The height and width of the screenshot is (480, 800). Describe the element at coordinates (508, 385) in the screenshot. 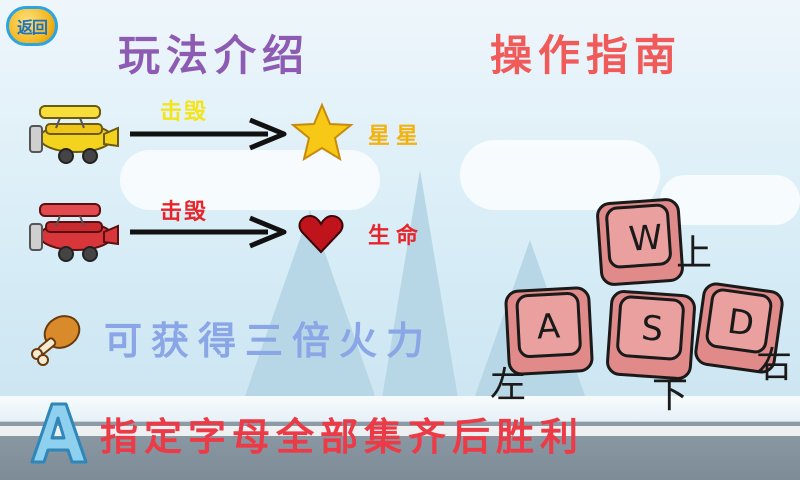

I see `left-label: 左` at that location.